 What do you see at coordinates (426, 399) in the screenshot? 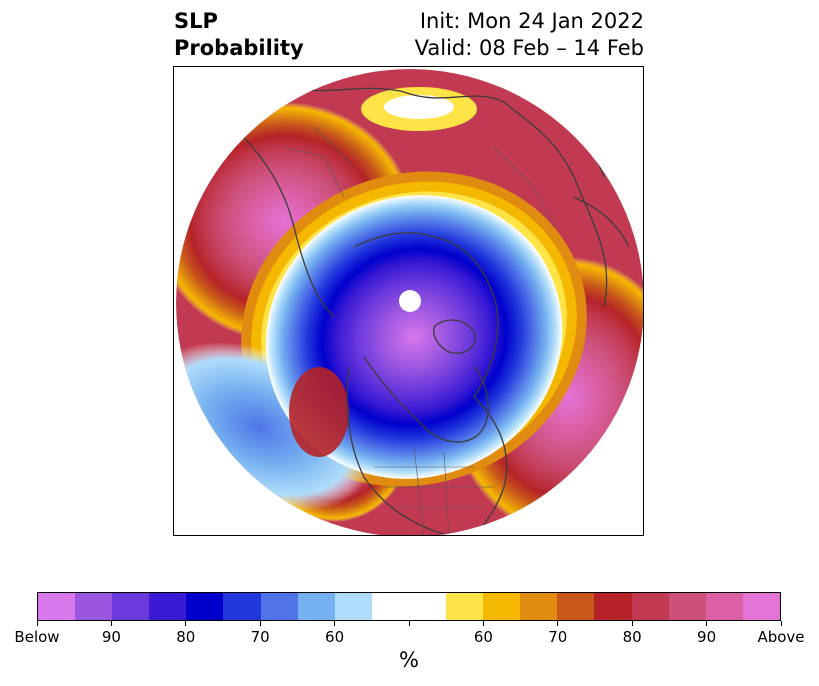
I see `coastline-canada` at bounding box center [426, 399].